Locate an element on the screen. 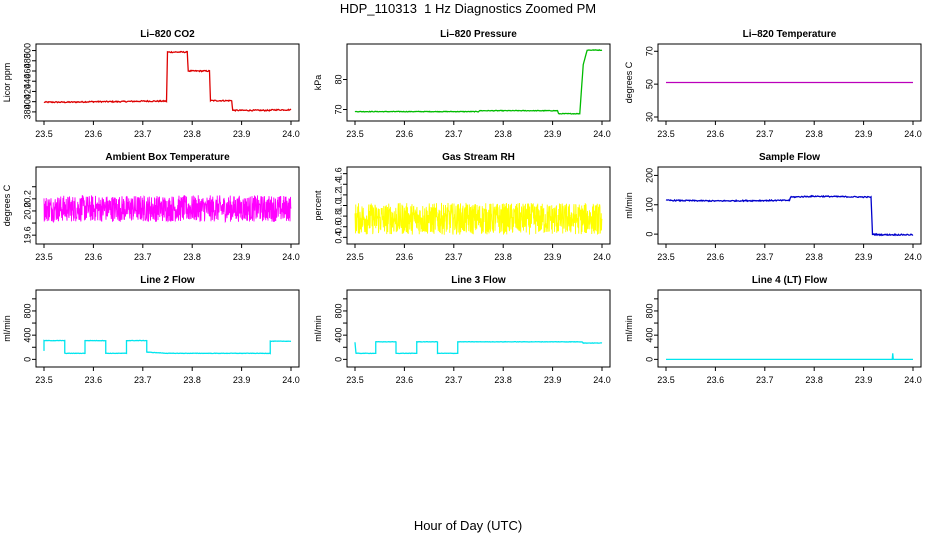 This screenshot has width=936, height=540. y-tick-label: 0.6 is located at coordinates (338, 226).